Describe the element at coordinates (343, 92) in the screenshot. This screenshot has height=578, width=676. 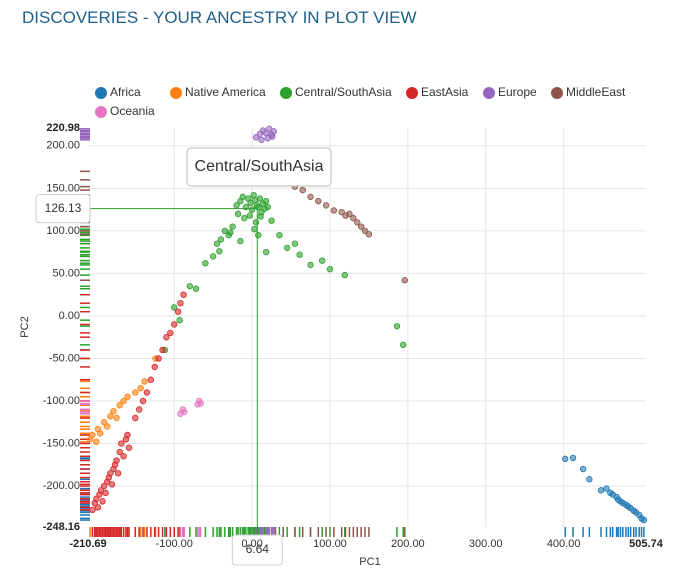
I see `legend-label: Central/SouthAsia` at that location.